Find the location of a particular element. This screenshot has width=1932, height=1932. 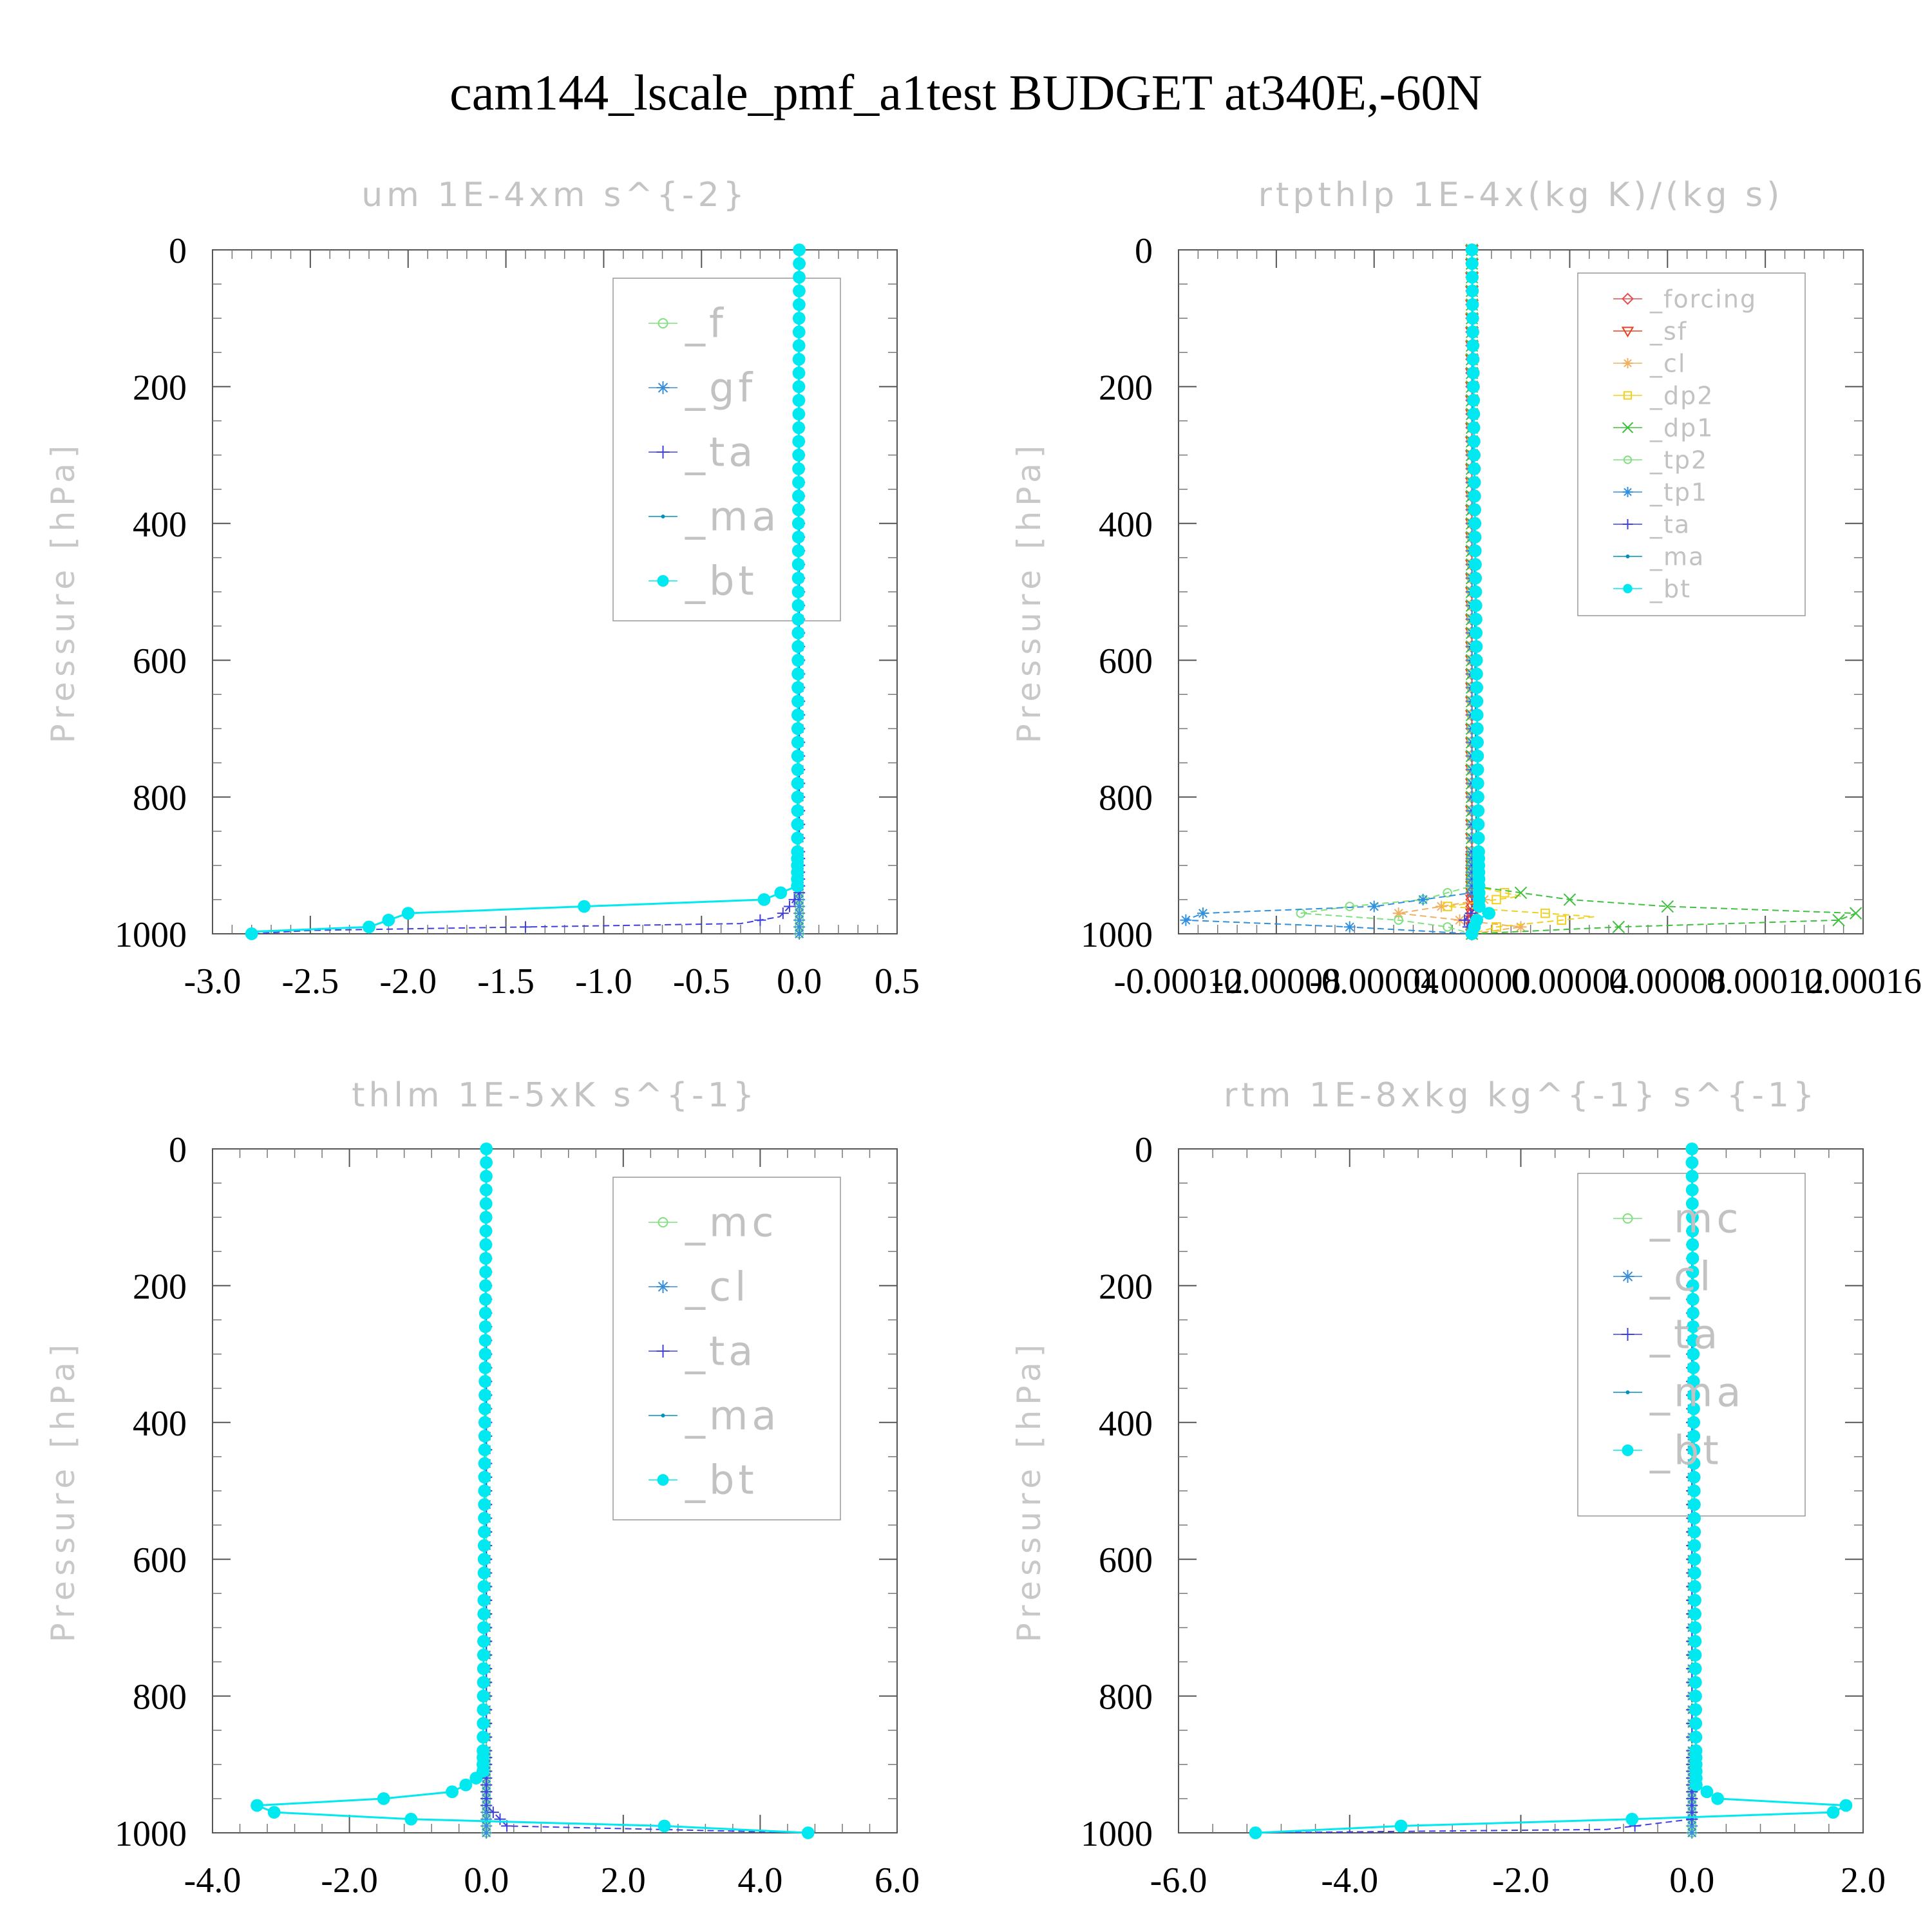

y-tick-label: 600 is located at coordinates (1126, 1560).